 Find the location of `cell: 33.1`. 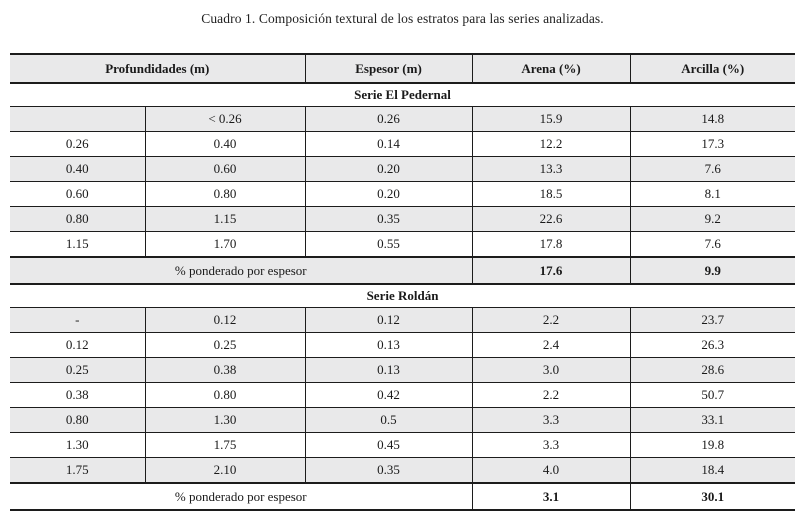

cell: 33.1 is located at coordinates (712, 420).